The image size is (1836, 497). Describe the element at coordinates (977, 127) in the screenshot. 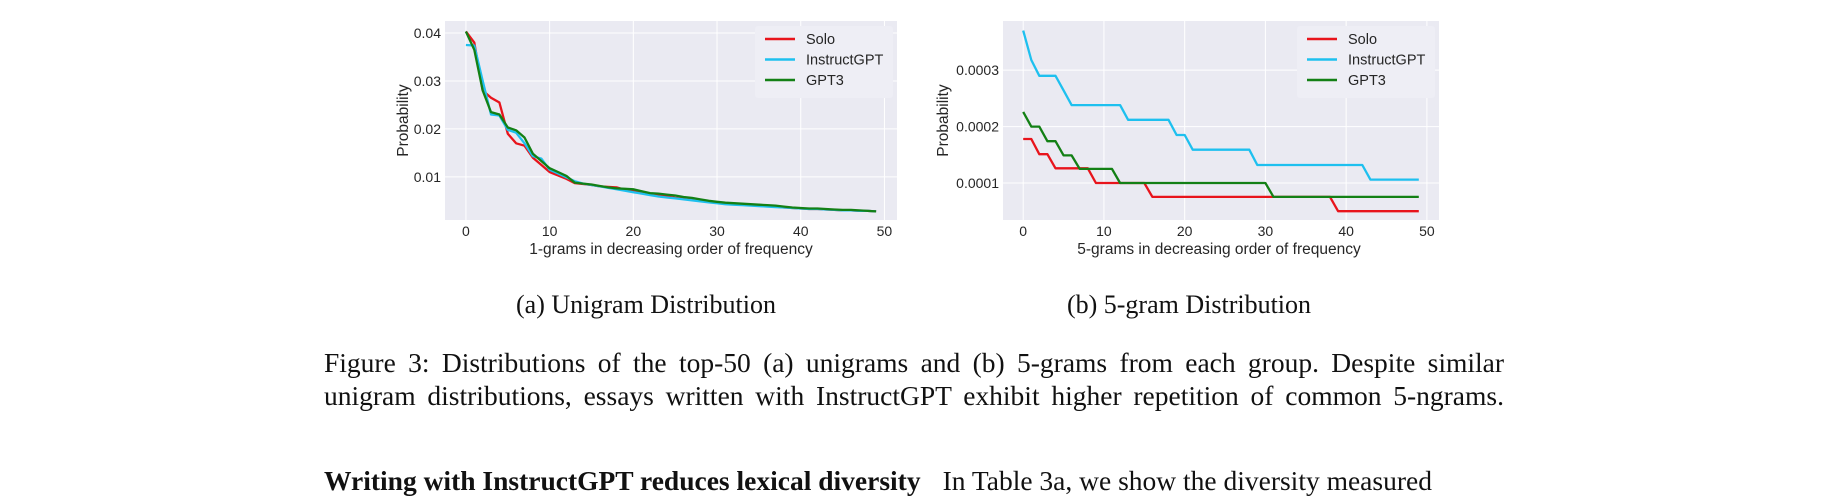

I see `y-tick-label: 0.0002` at that location.